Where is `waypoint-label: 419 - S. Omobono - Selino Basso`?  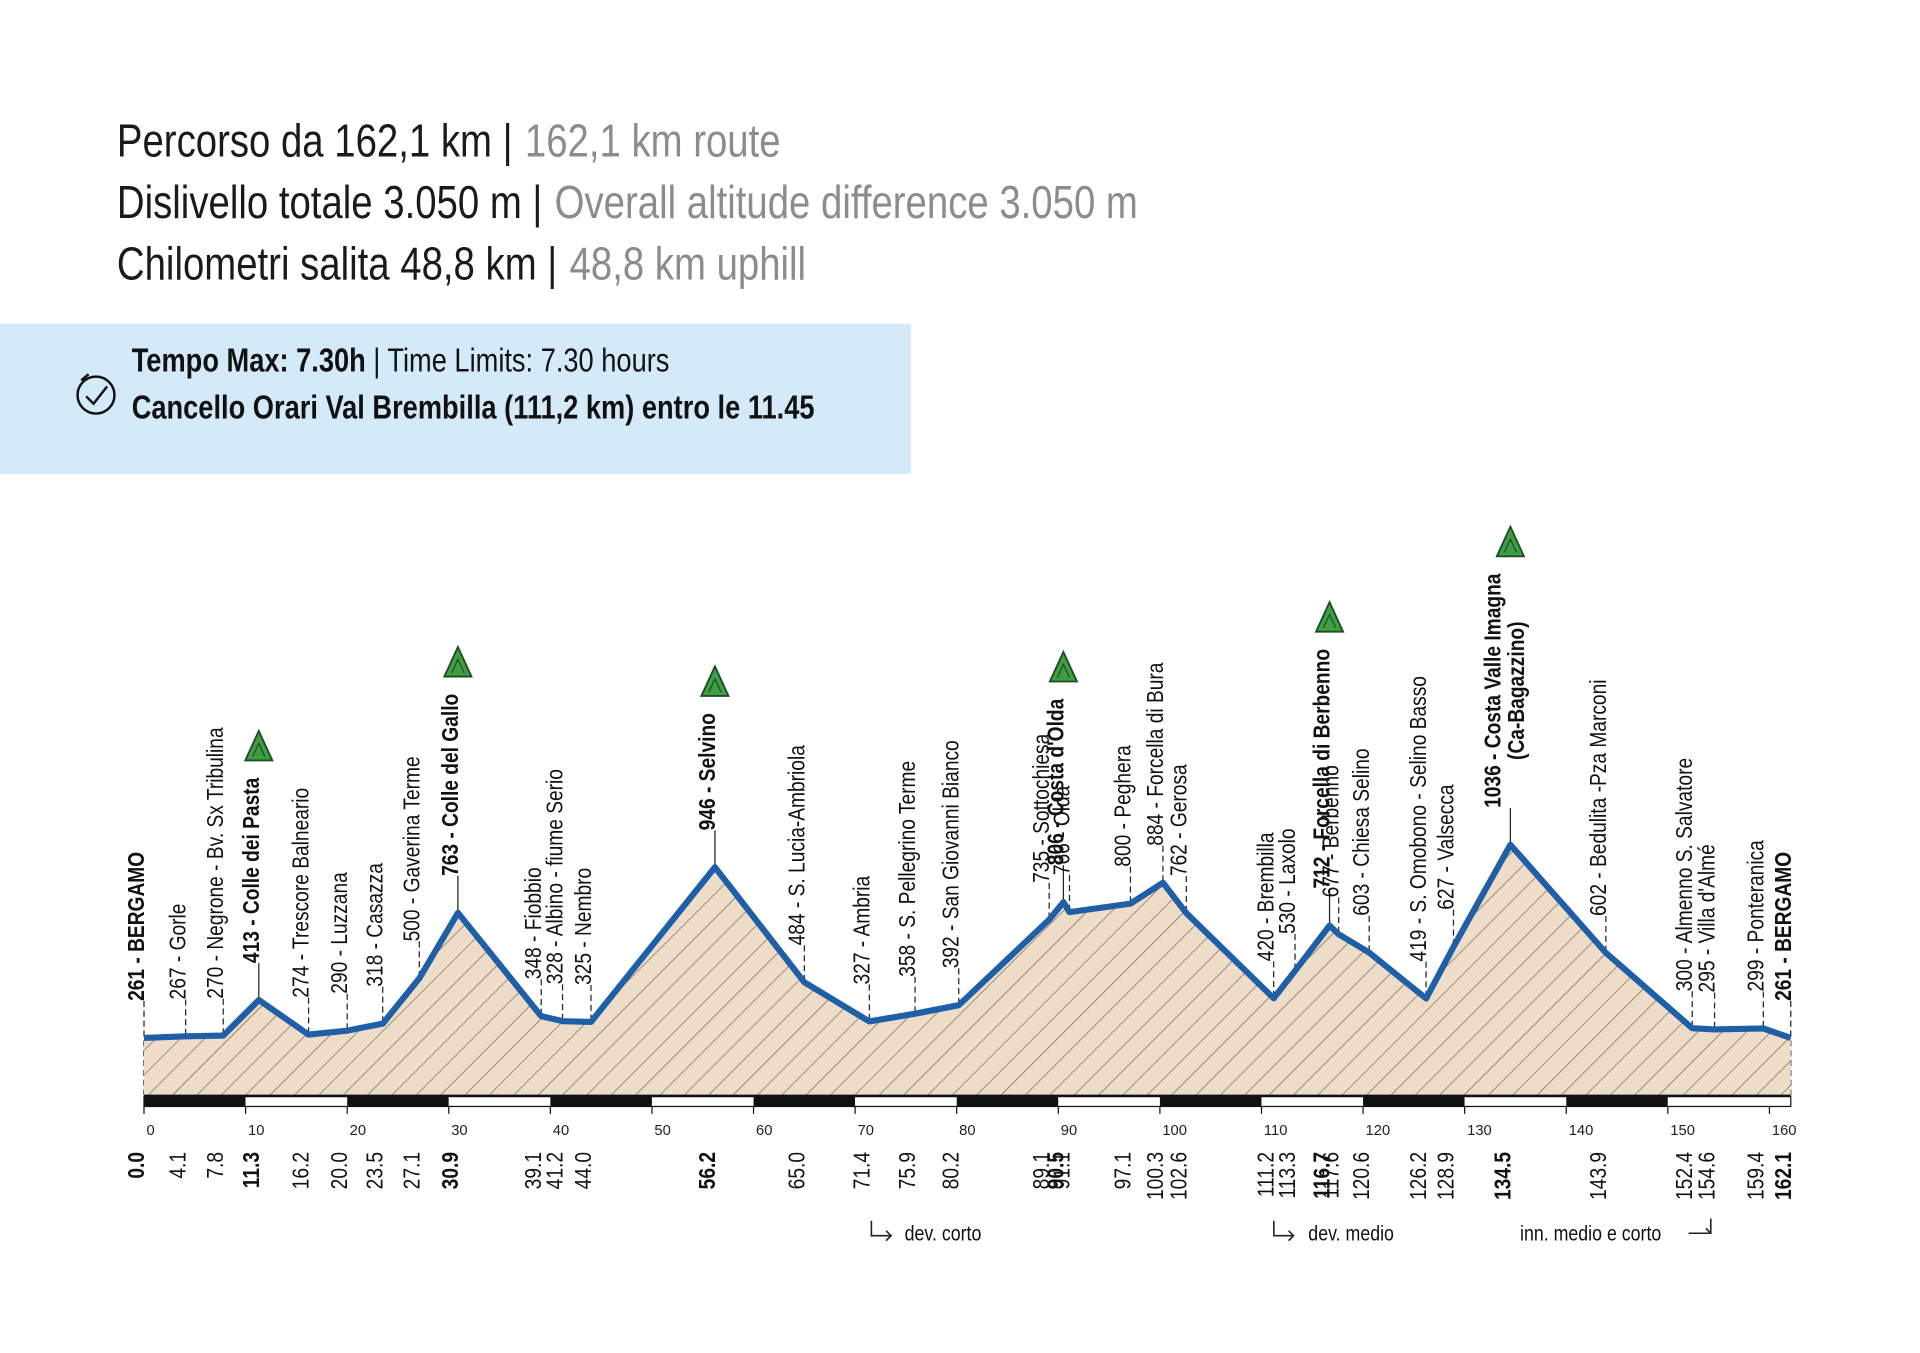
waypoint-label: 419 - S. Omobono - Selino Basso is located at coordinates (1418, 819).